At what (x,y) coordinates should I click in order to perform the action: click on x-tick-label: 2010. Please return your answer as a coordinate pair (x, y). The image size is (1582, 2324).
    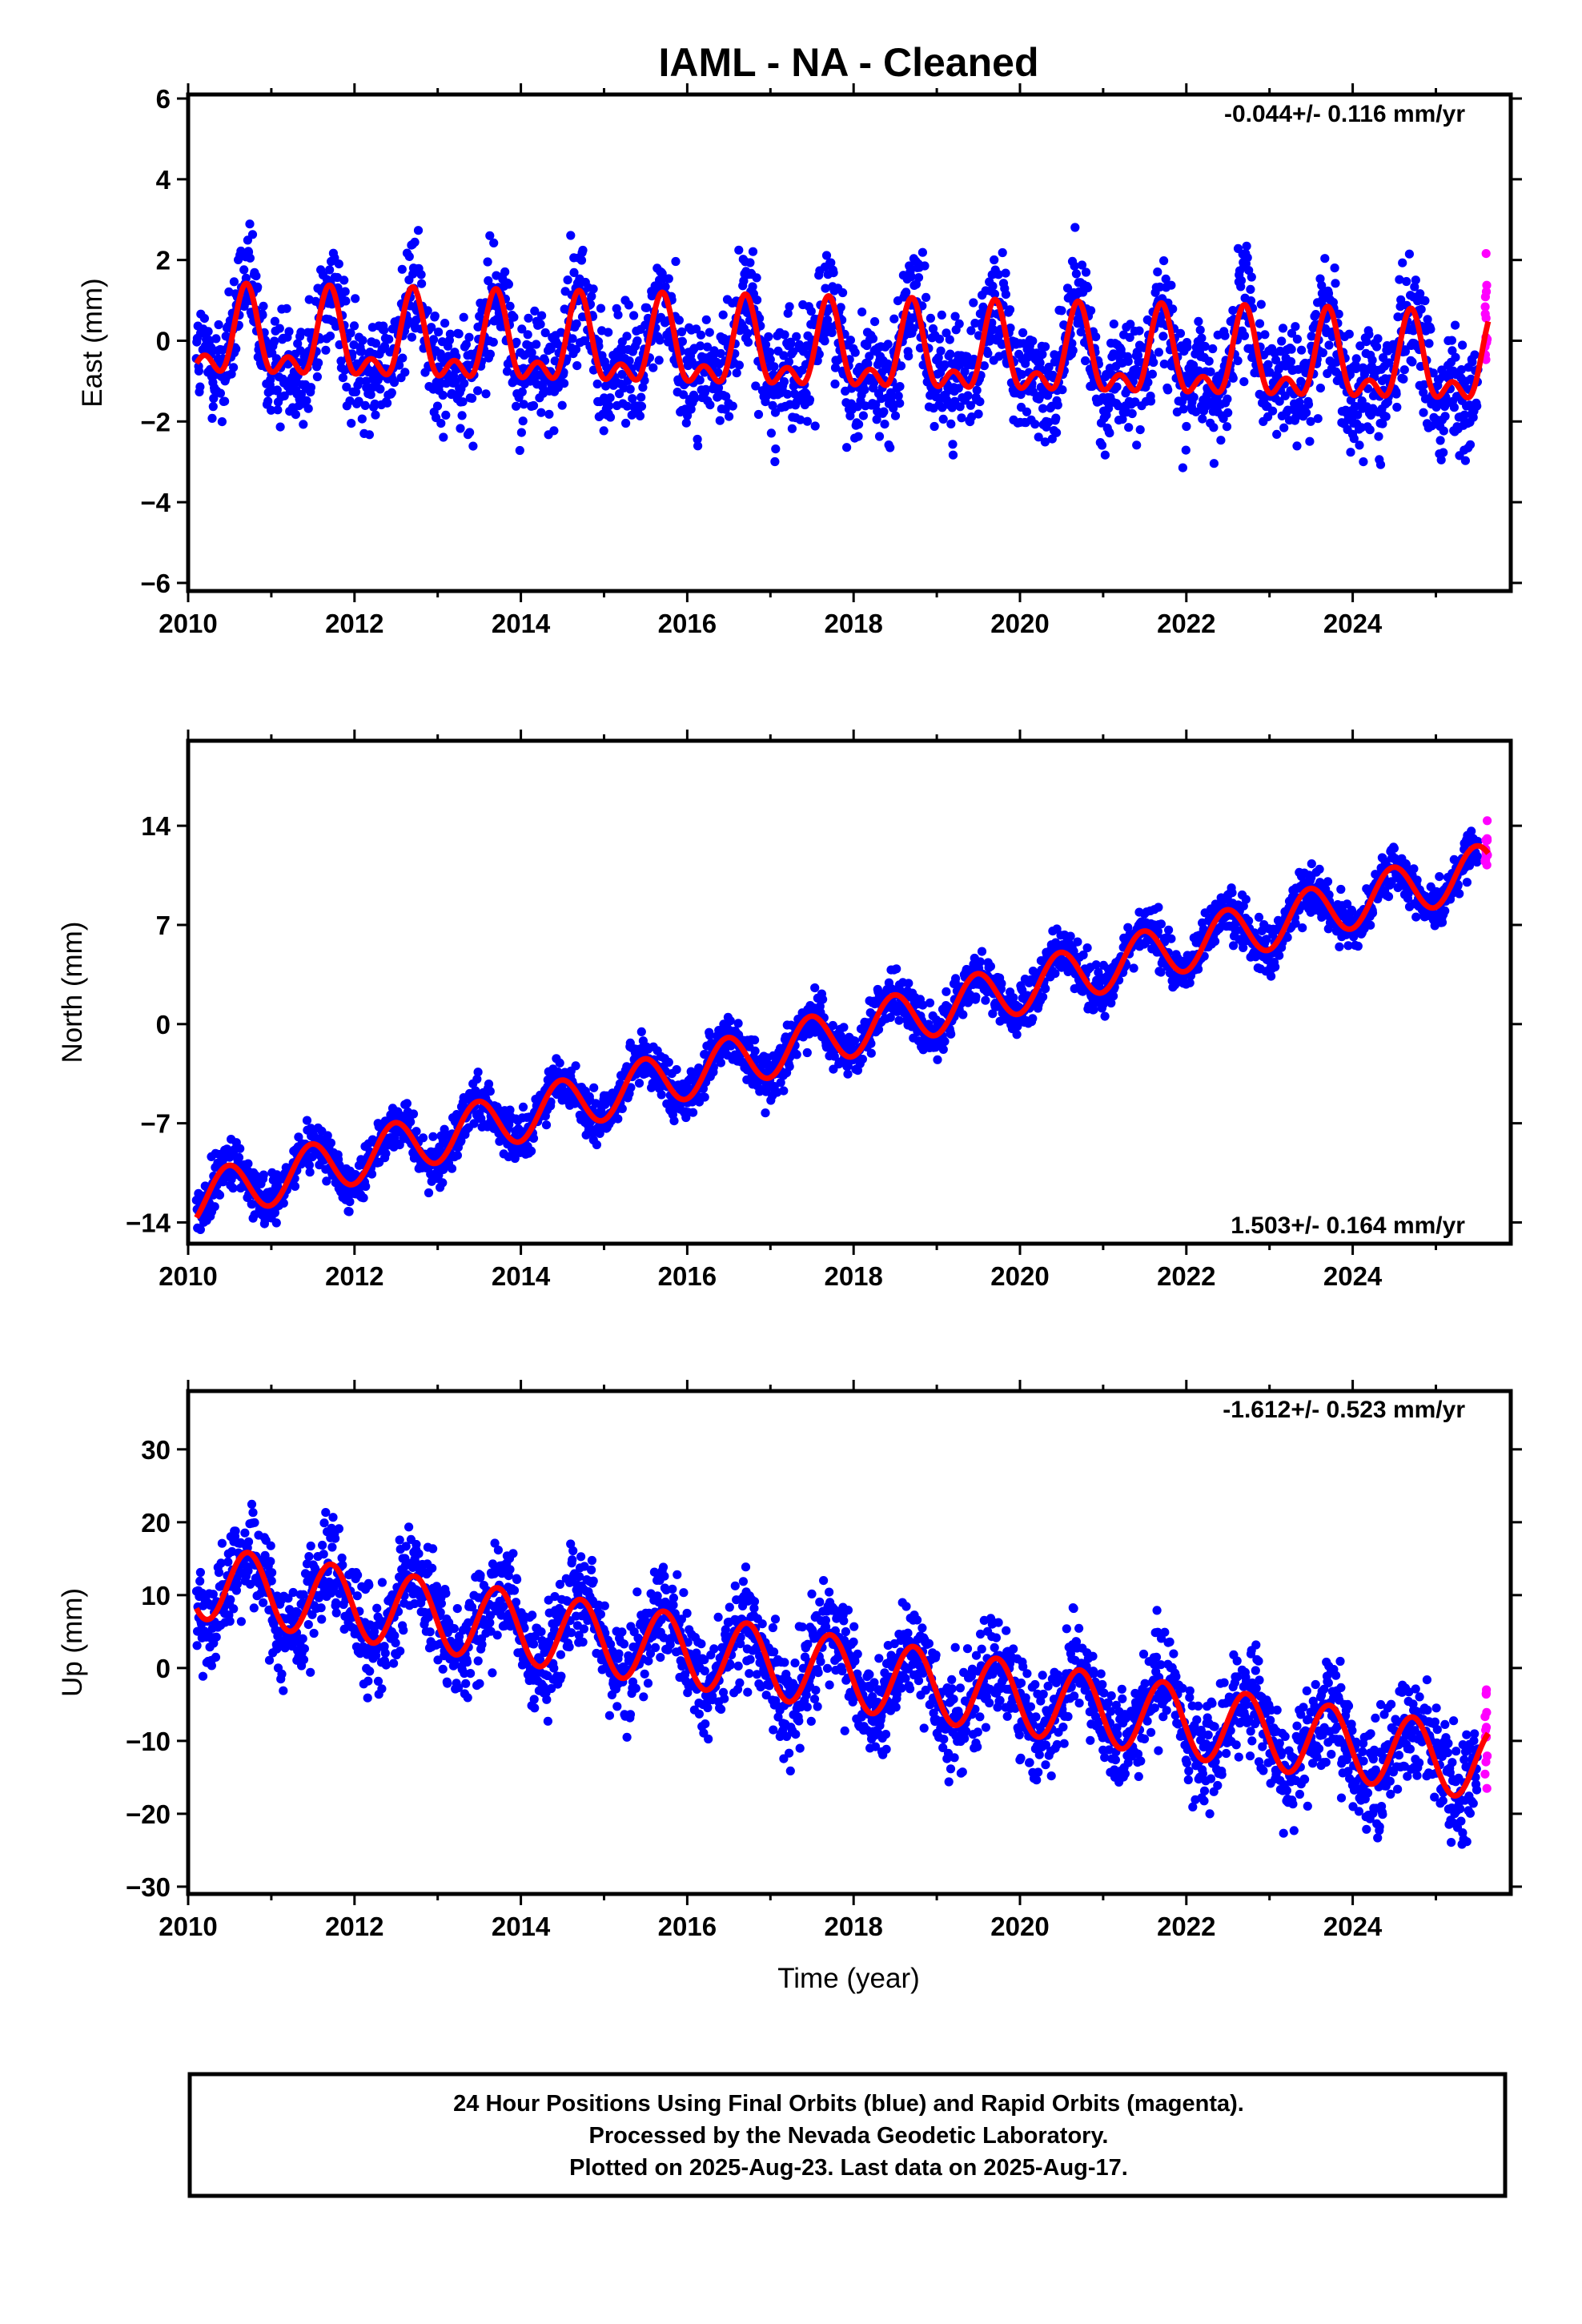
    Looking at the image, I should click on (188, 623).